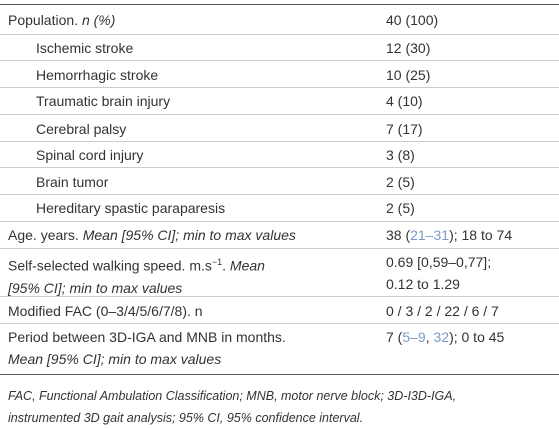 Image resolution: width=559 pixels, height=429 pixels. What do you see at coordinates (98, 20) in the screenshot?
I see `label-text: n (%)` at bounding box center [98, 20].